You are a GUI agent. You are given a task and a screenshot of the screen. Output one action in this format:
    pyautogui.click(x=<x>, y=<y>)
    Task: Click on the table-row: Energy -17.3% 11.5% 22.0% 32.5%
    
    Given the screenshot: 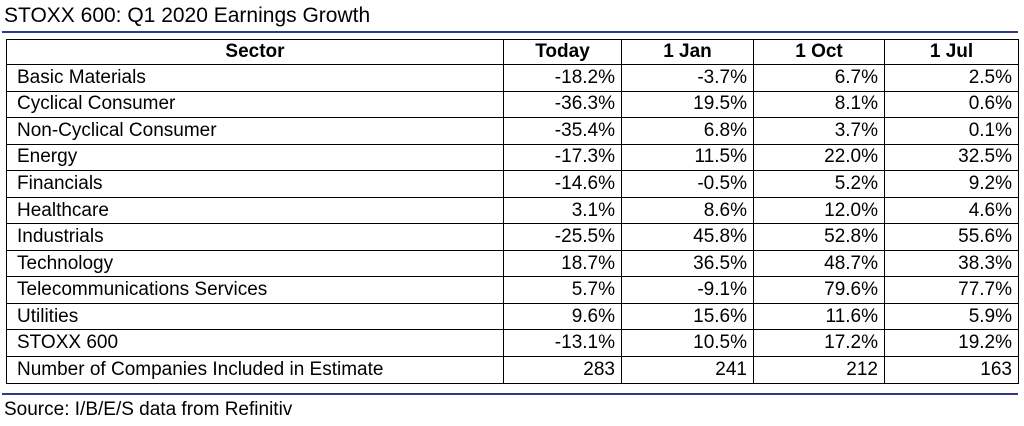 What is the action you would take?
    pyautogui.click(x=512, y=157)
    